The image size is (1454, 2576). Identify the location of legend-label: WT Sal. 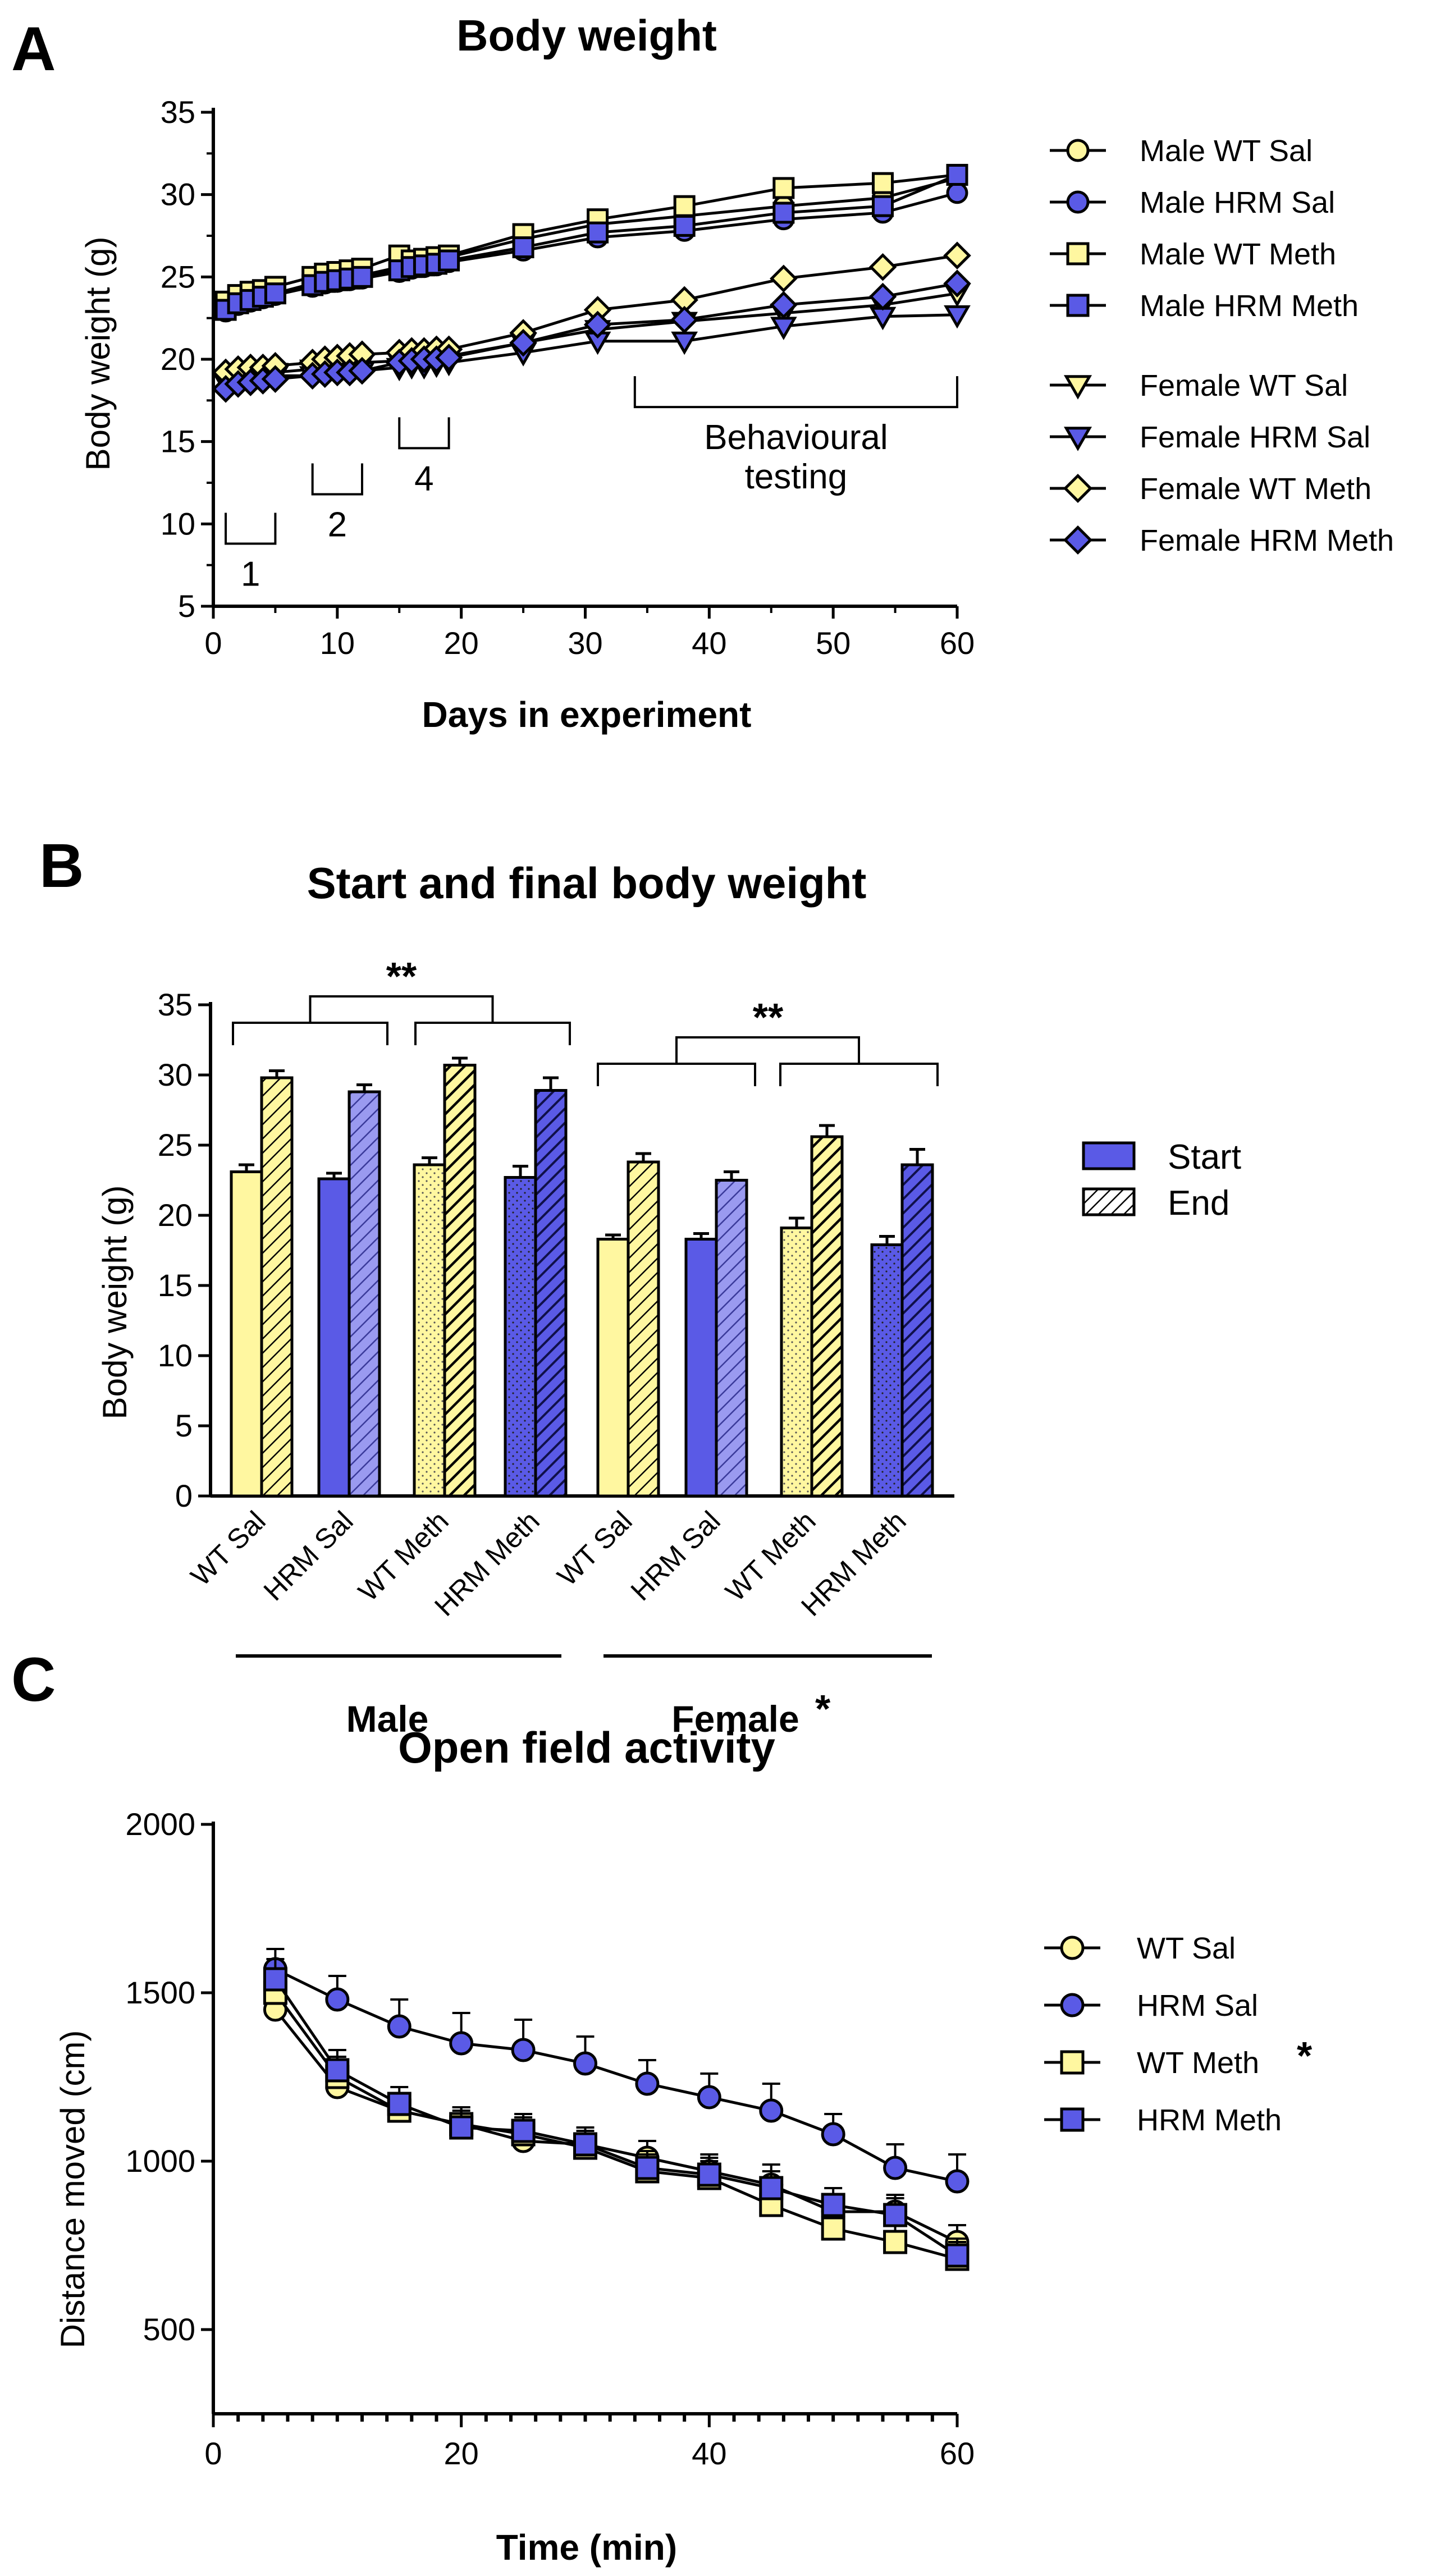
(1186, 1948).